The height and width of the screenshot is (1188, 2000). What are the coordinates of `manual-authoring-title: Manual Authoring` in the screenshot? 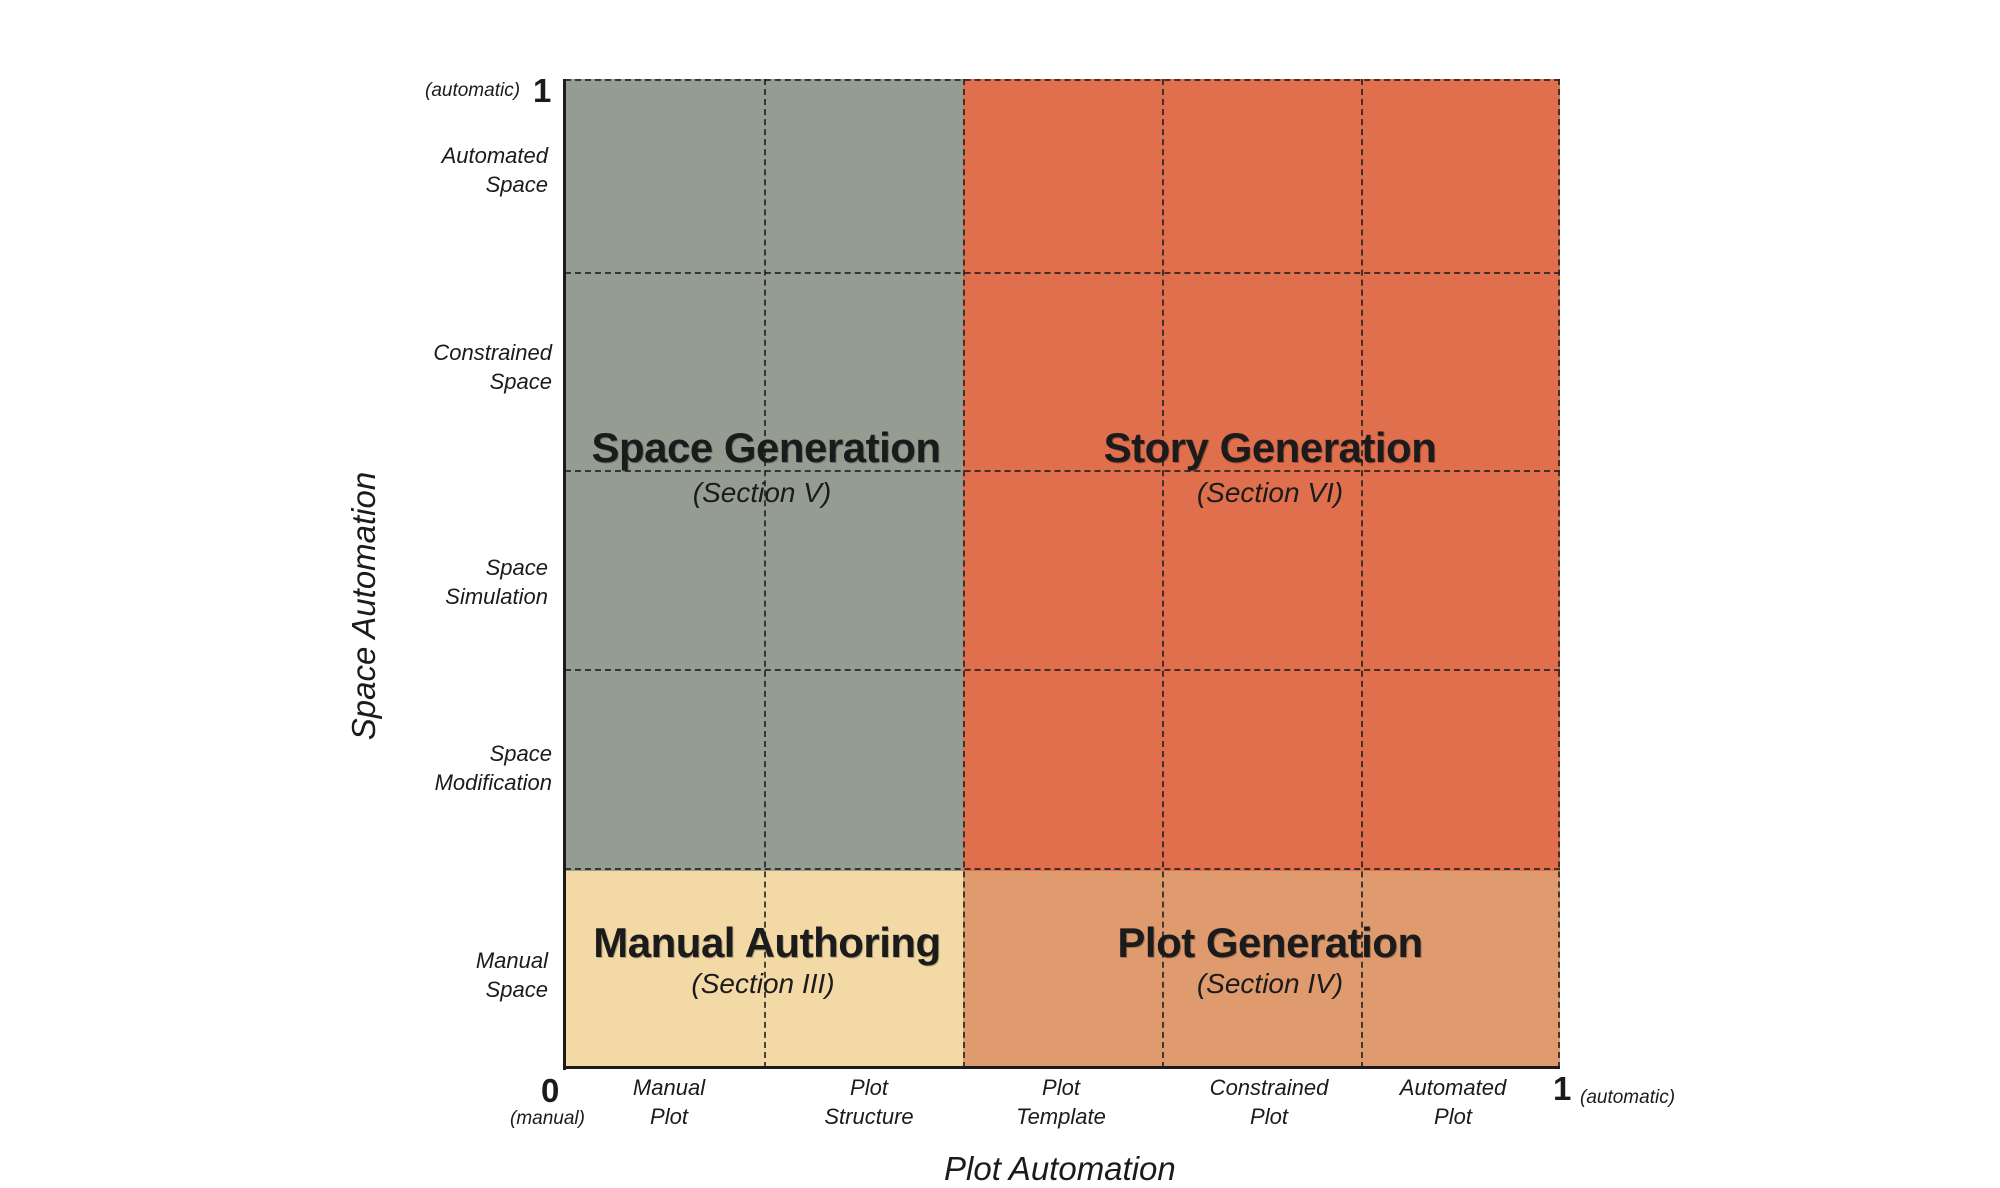 It's located at (767, 942).